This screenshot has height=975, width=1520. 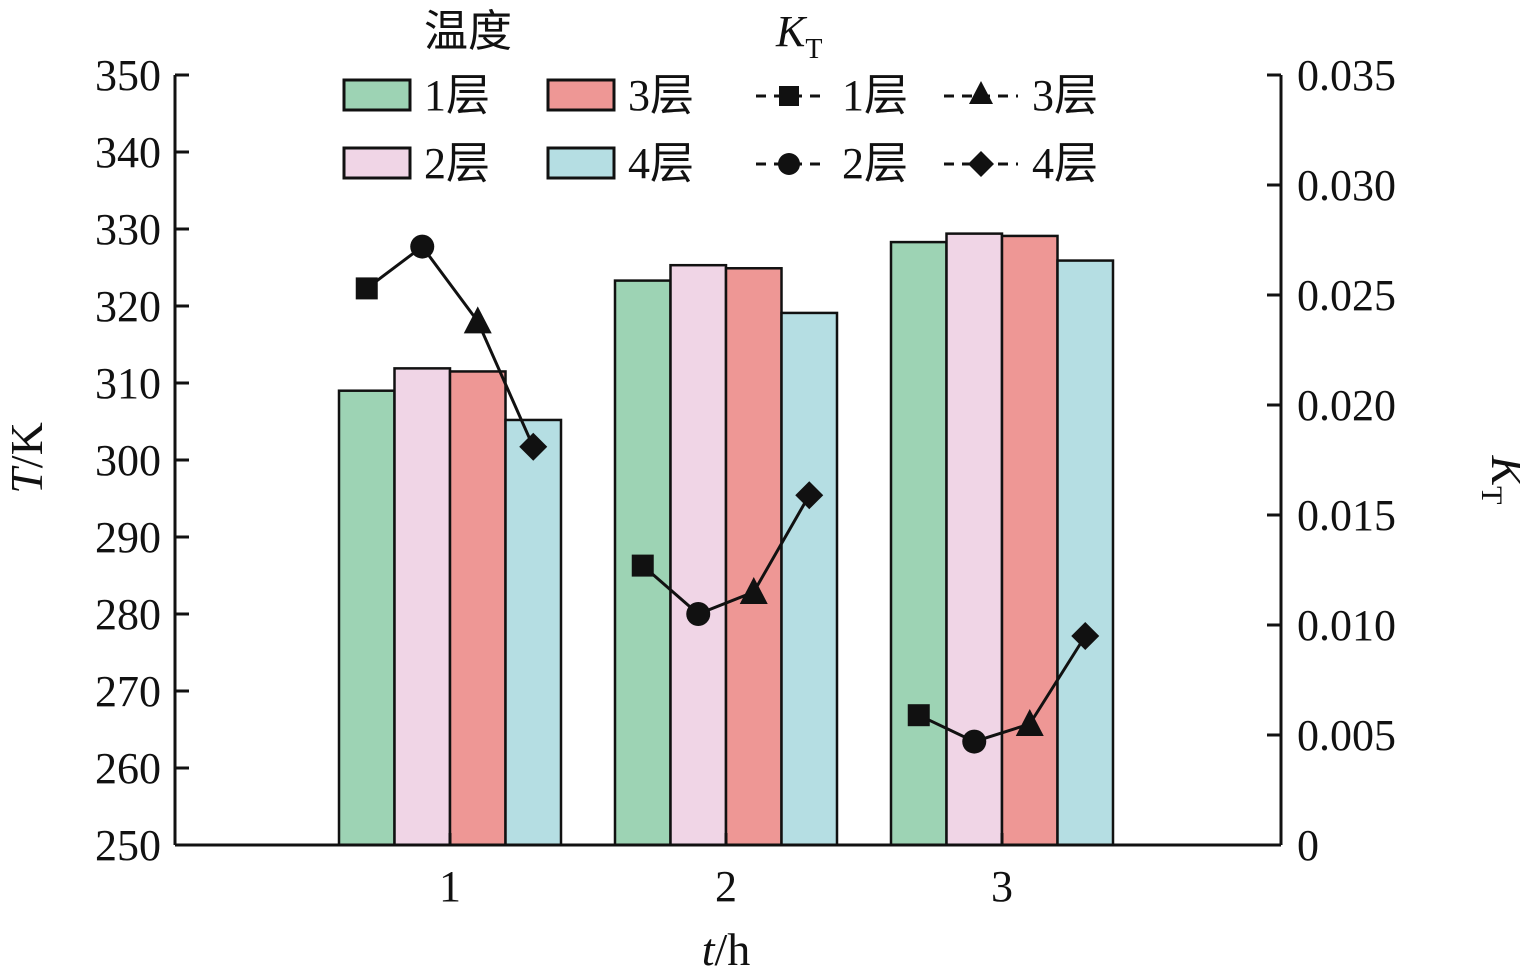 I want to click on legend-line-title-main: K, so click(x=791, y=31).